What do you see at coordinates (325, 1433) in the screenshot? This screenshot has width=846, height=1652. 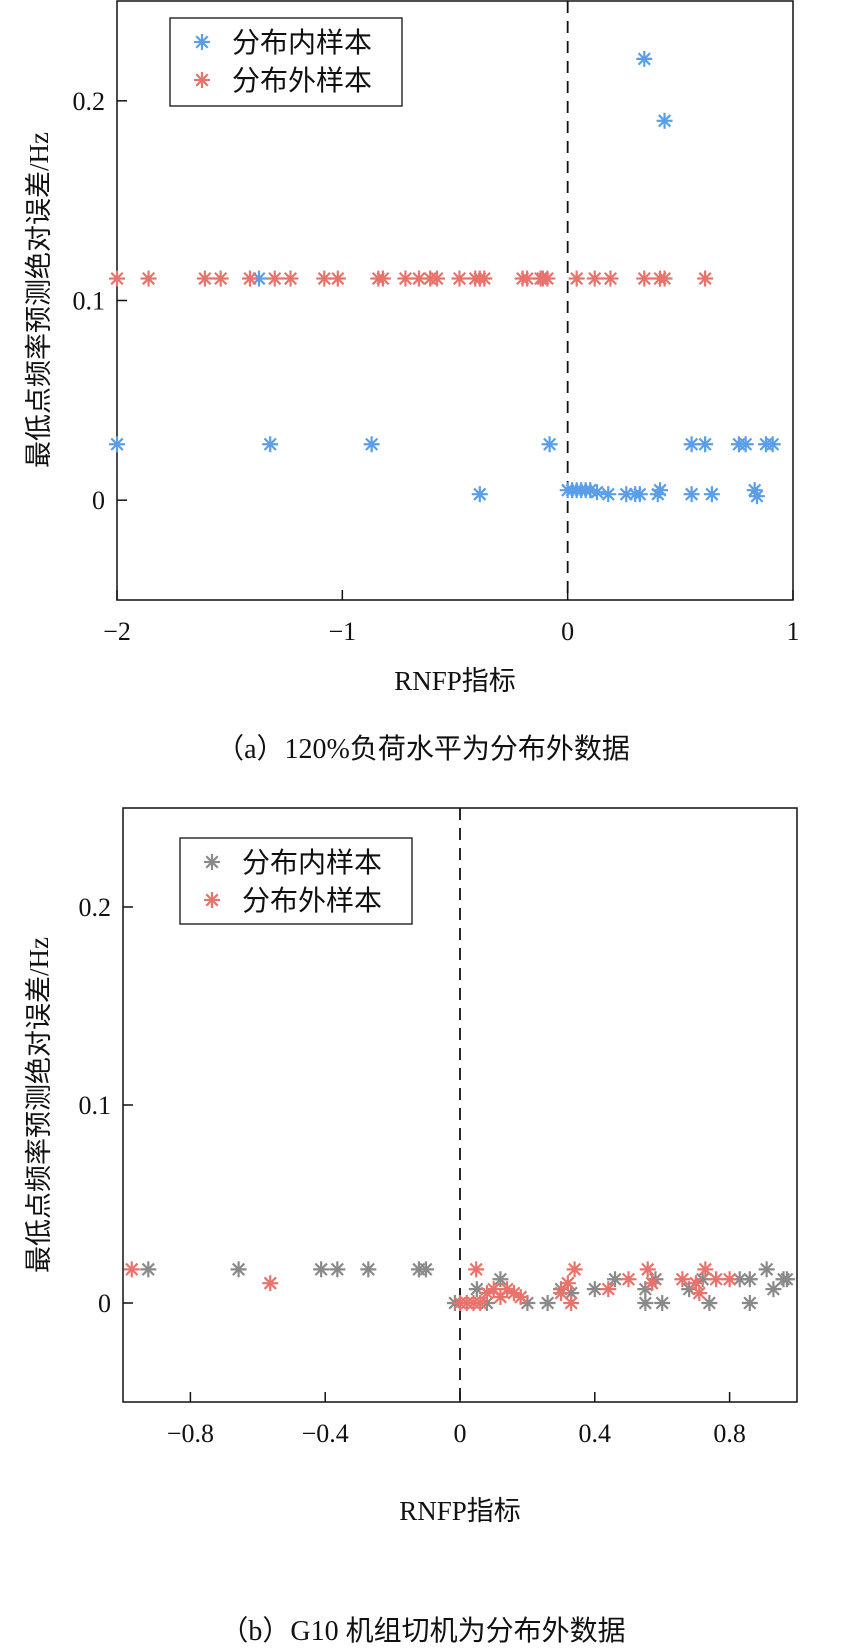 I see `x-tick-label: −0.4` at bounding box center [325, 1433].